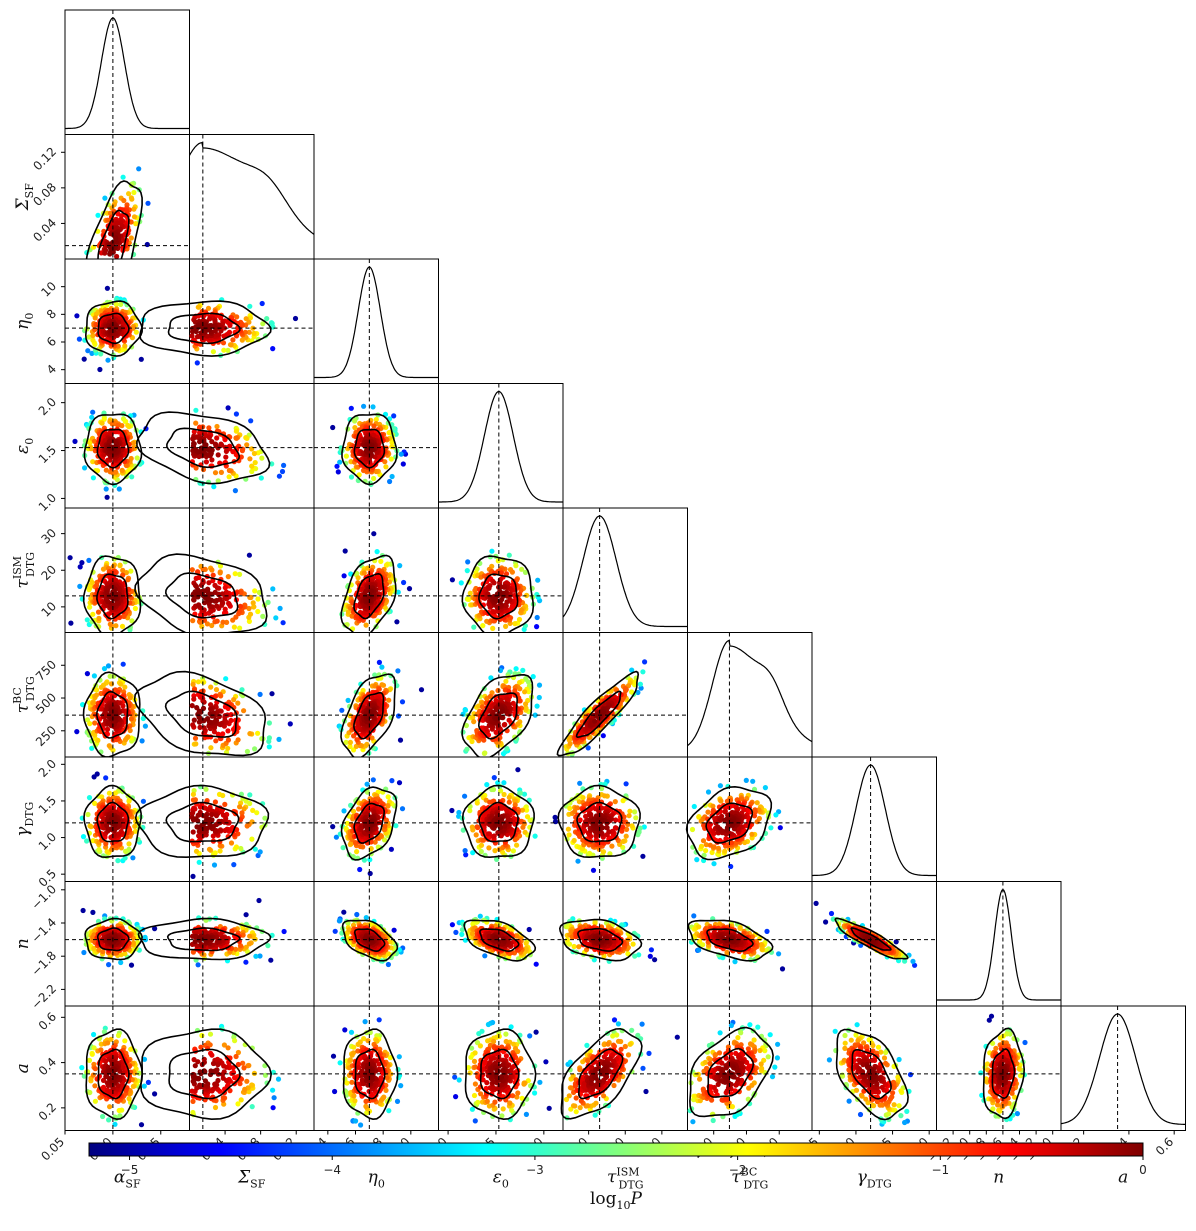 The width and height of the screenshot is (1196, 1231). Describe the element at coordinates (48, 609) in the screenshot. I see `y-tick-label: 10` at that location.